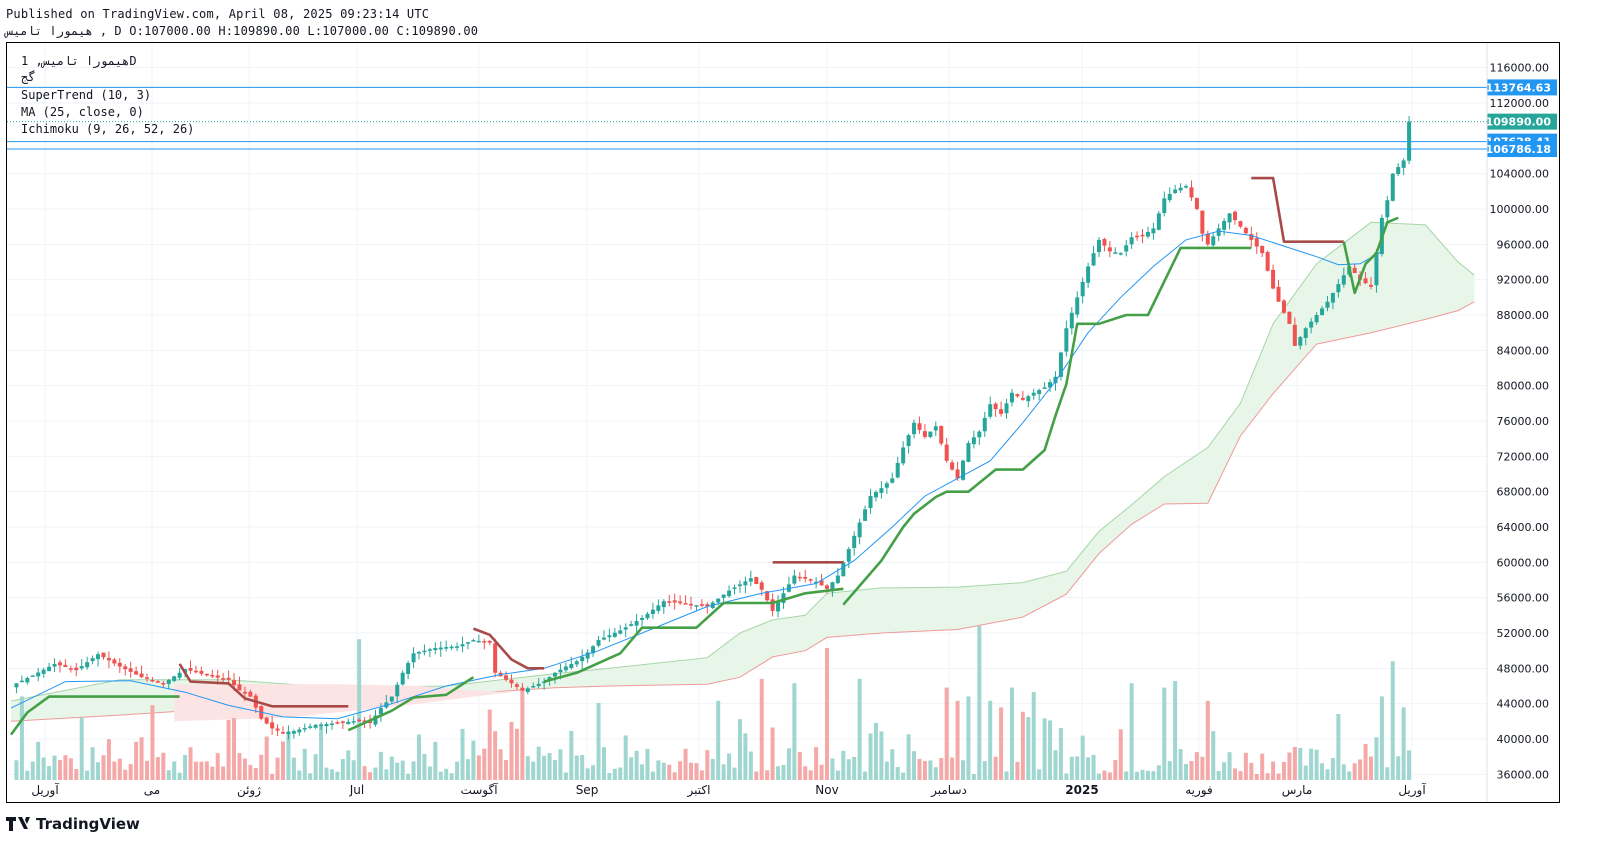  What do you see at coordinates (82, 112) in the screenshot?
I see `legend-ma: MA (25, close, 0)` at bounding box center [82, 112].